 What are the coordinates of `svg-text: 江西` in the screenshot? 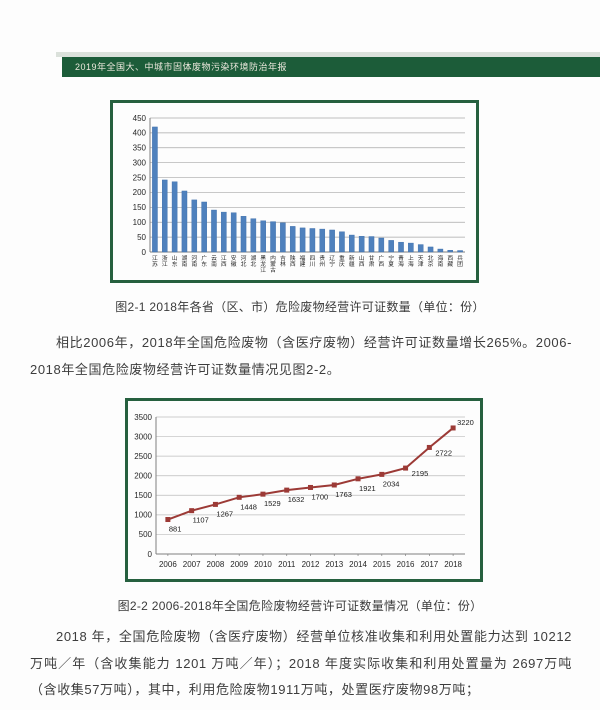 It's located at (224, 261).